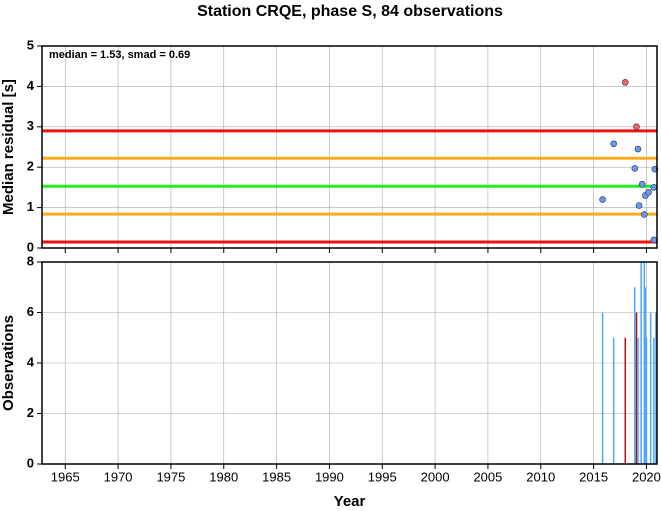 This screenshot has height=511, width=662. What do you see at coordinates (30, 125) in the screenshot?
I see `y-tick-label: 3` at bounding box center [30, 125].